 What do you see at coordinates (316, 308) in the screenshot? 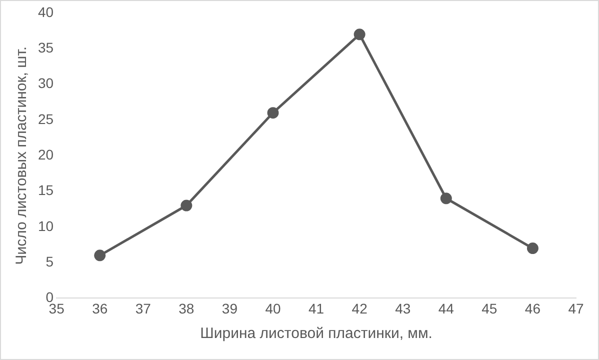
I see `x-tick-label: 41` at bounding box center [316, 308].